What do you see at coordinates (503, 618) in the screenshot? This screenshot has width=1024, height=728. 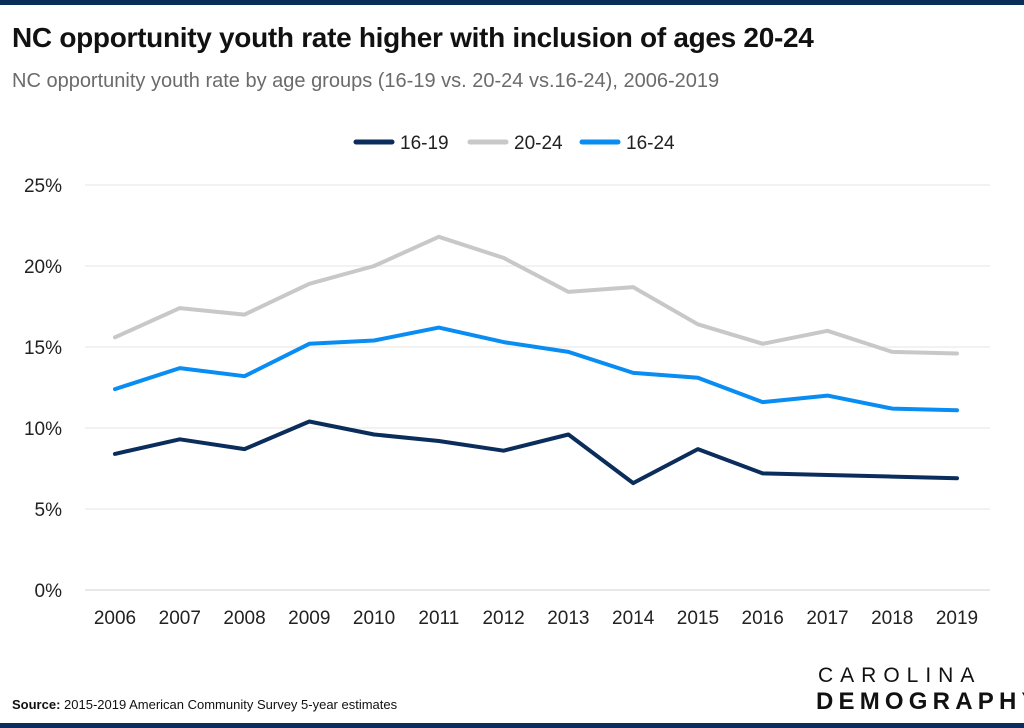 I see `x-tick-label: 2012` at bounding box center [503, 618].